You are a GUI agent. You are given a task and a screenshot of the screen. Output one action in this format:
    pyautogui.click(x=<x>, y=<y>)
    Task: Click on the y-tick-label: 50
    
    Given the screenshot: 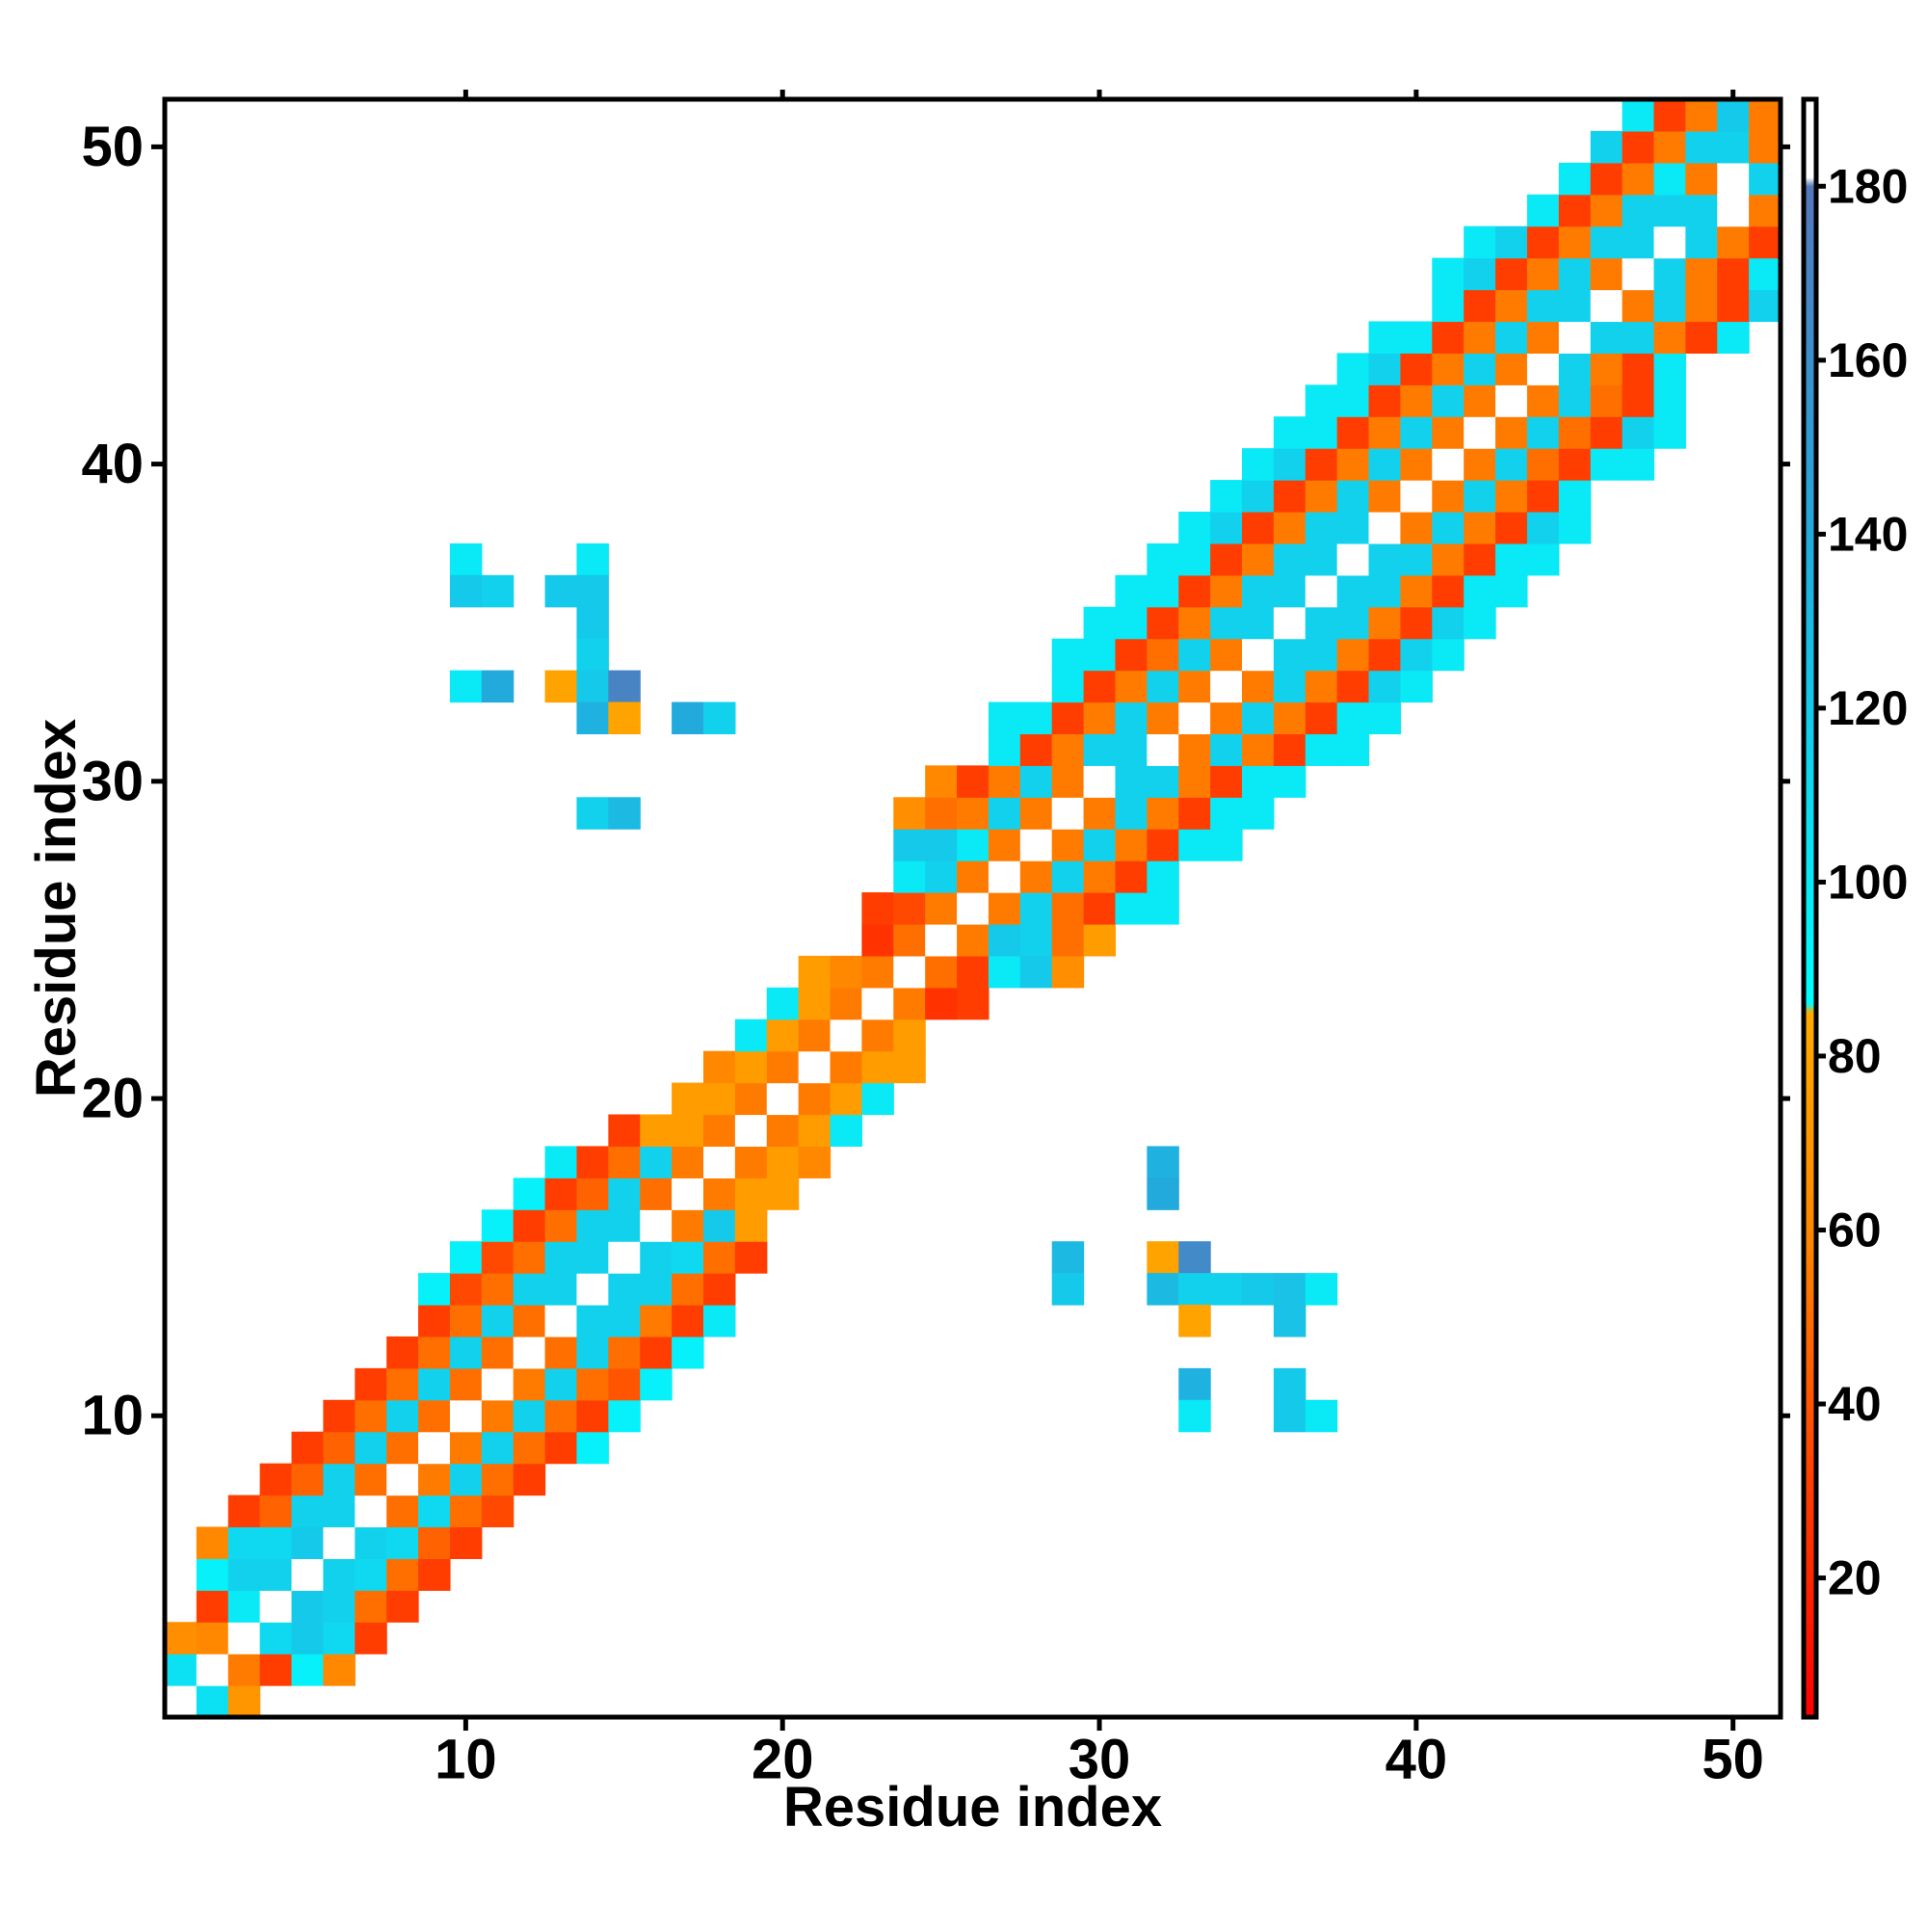 What is the action you would take?
    pyautogui.click(x=112, y=147)
    